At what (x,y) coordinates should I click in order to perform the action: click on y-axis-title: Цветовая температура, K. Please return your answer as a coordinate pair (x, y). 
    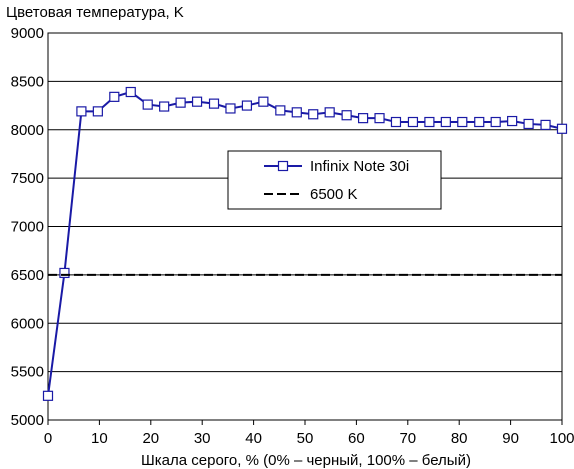
    Looking at the image, I should click on (95, 12).